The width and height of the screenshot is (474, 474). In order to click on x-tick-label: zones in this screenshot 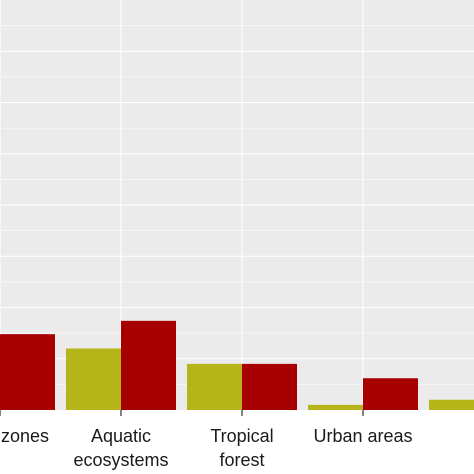, I will do `click(25, 436)`.